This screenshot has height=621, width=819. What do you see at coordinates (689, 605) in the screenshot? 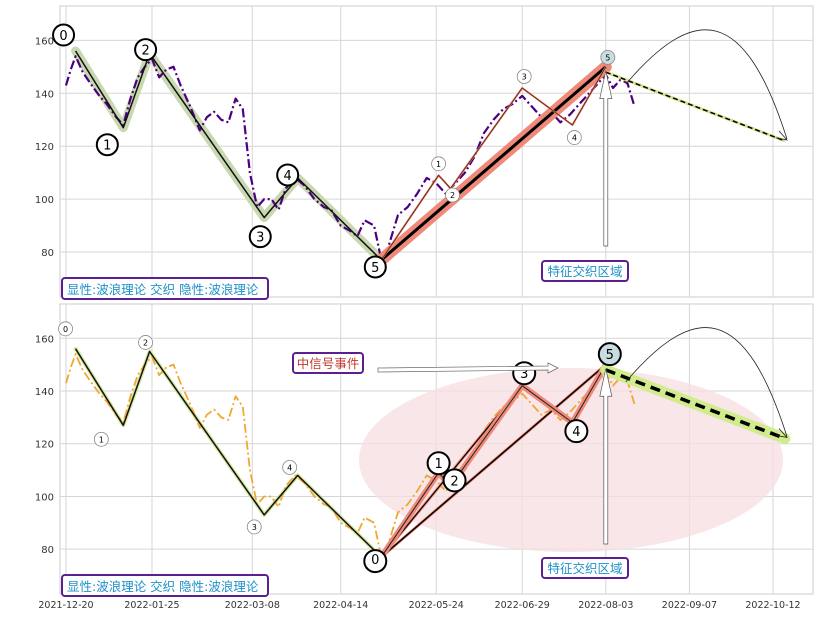
I see `x-tick-label: 2022-09-07` at bounding box center [689, 605].